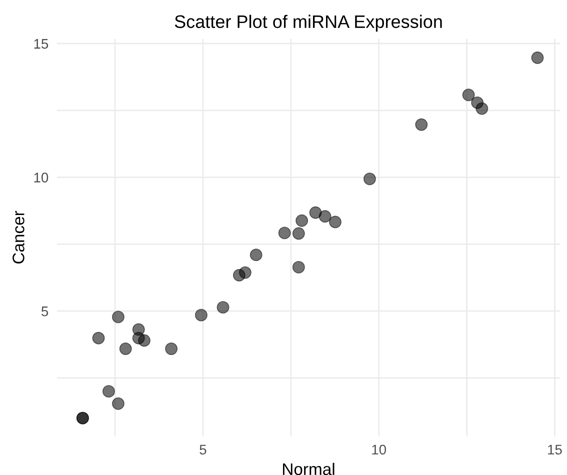 This screenshot has height=475, width=567. I want to click on y-tick-label: 5, so click(45, 311).